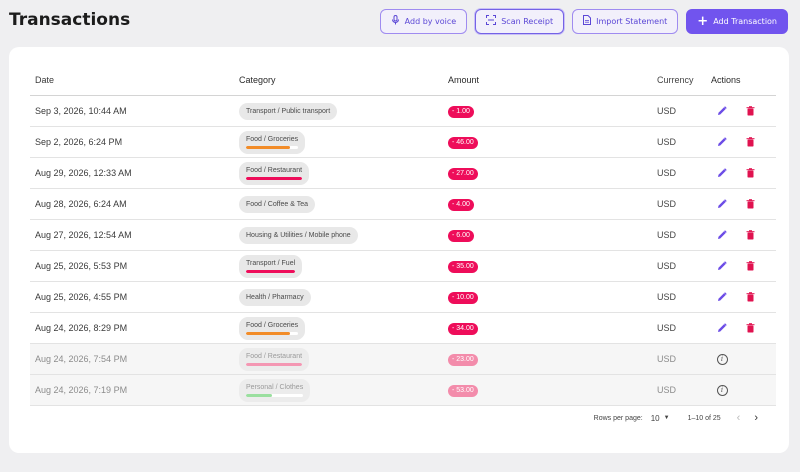  Describe the element at coordinates (676, 418) in the screenshot. I see `pagination: Rows per page: 10 ▼ 1–10 of 25 ‹ ›` at that location.